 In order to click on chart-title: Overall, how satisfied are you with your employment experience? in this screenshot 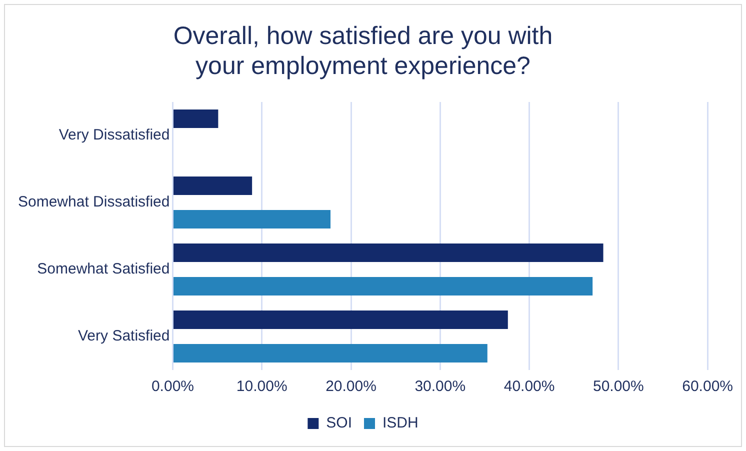, I will do `click(363, 51)`.